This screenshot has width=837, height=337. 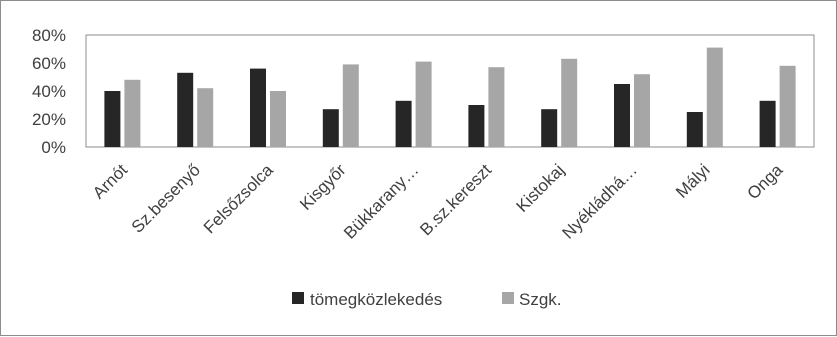 What do you see at coordinates (238, 198) in the screenshot?
I see `x-category-label: Felsőzsolca` at bounding box center [238, 198].